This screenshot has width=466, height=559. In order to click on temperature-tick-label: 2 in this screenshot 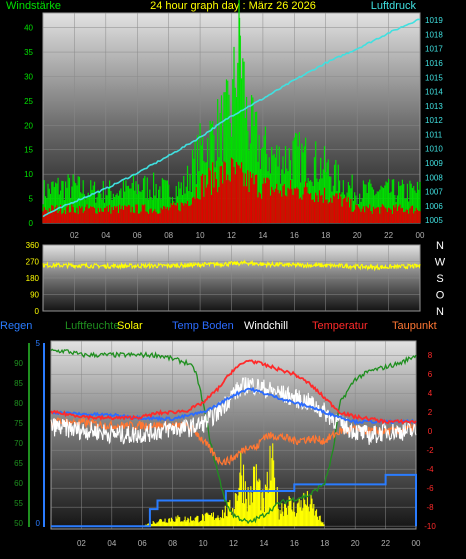, I will do `click(430, 412)`.